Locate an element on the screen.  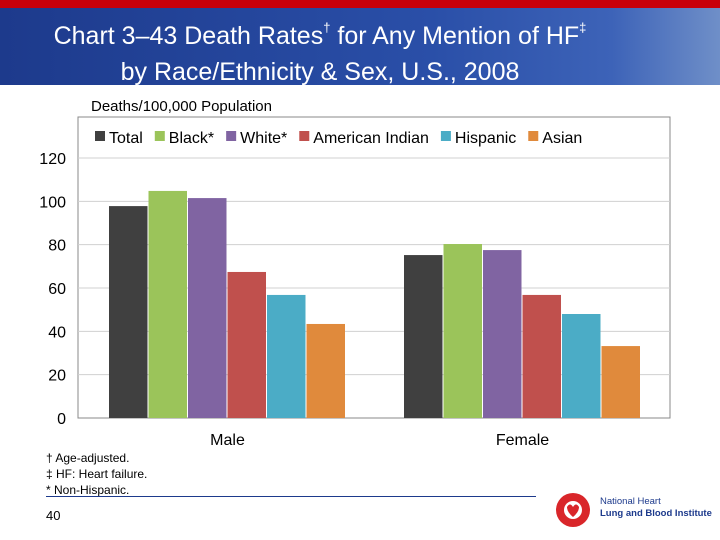
y-tick-label: 100 is located at coordinates (52, 202).